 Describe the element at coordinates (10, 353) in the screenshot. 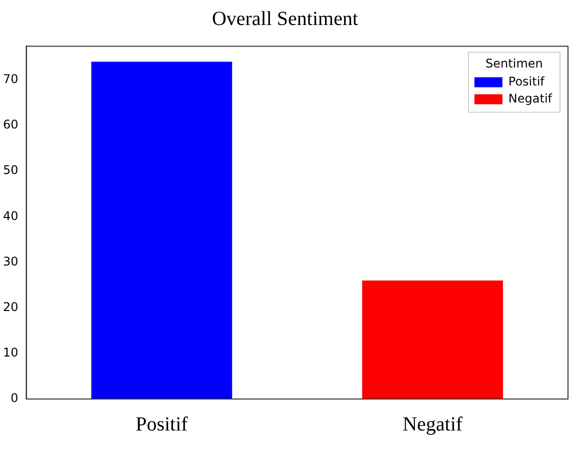

I see `y-tick-label: 10` at that location.